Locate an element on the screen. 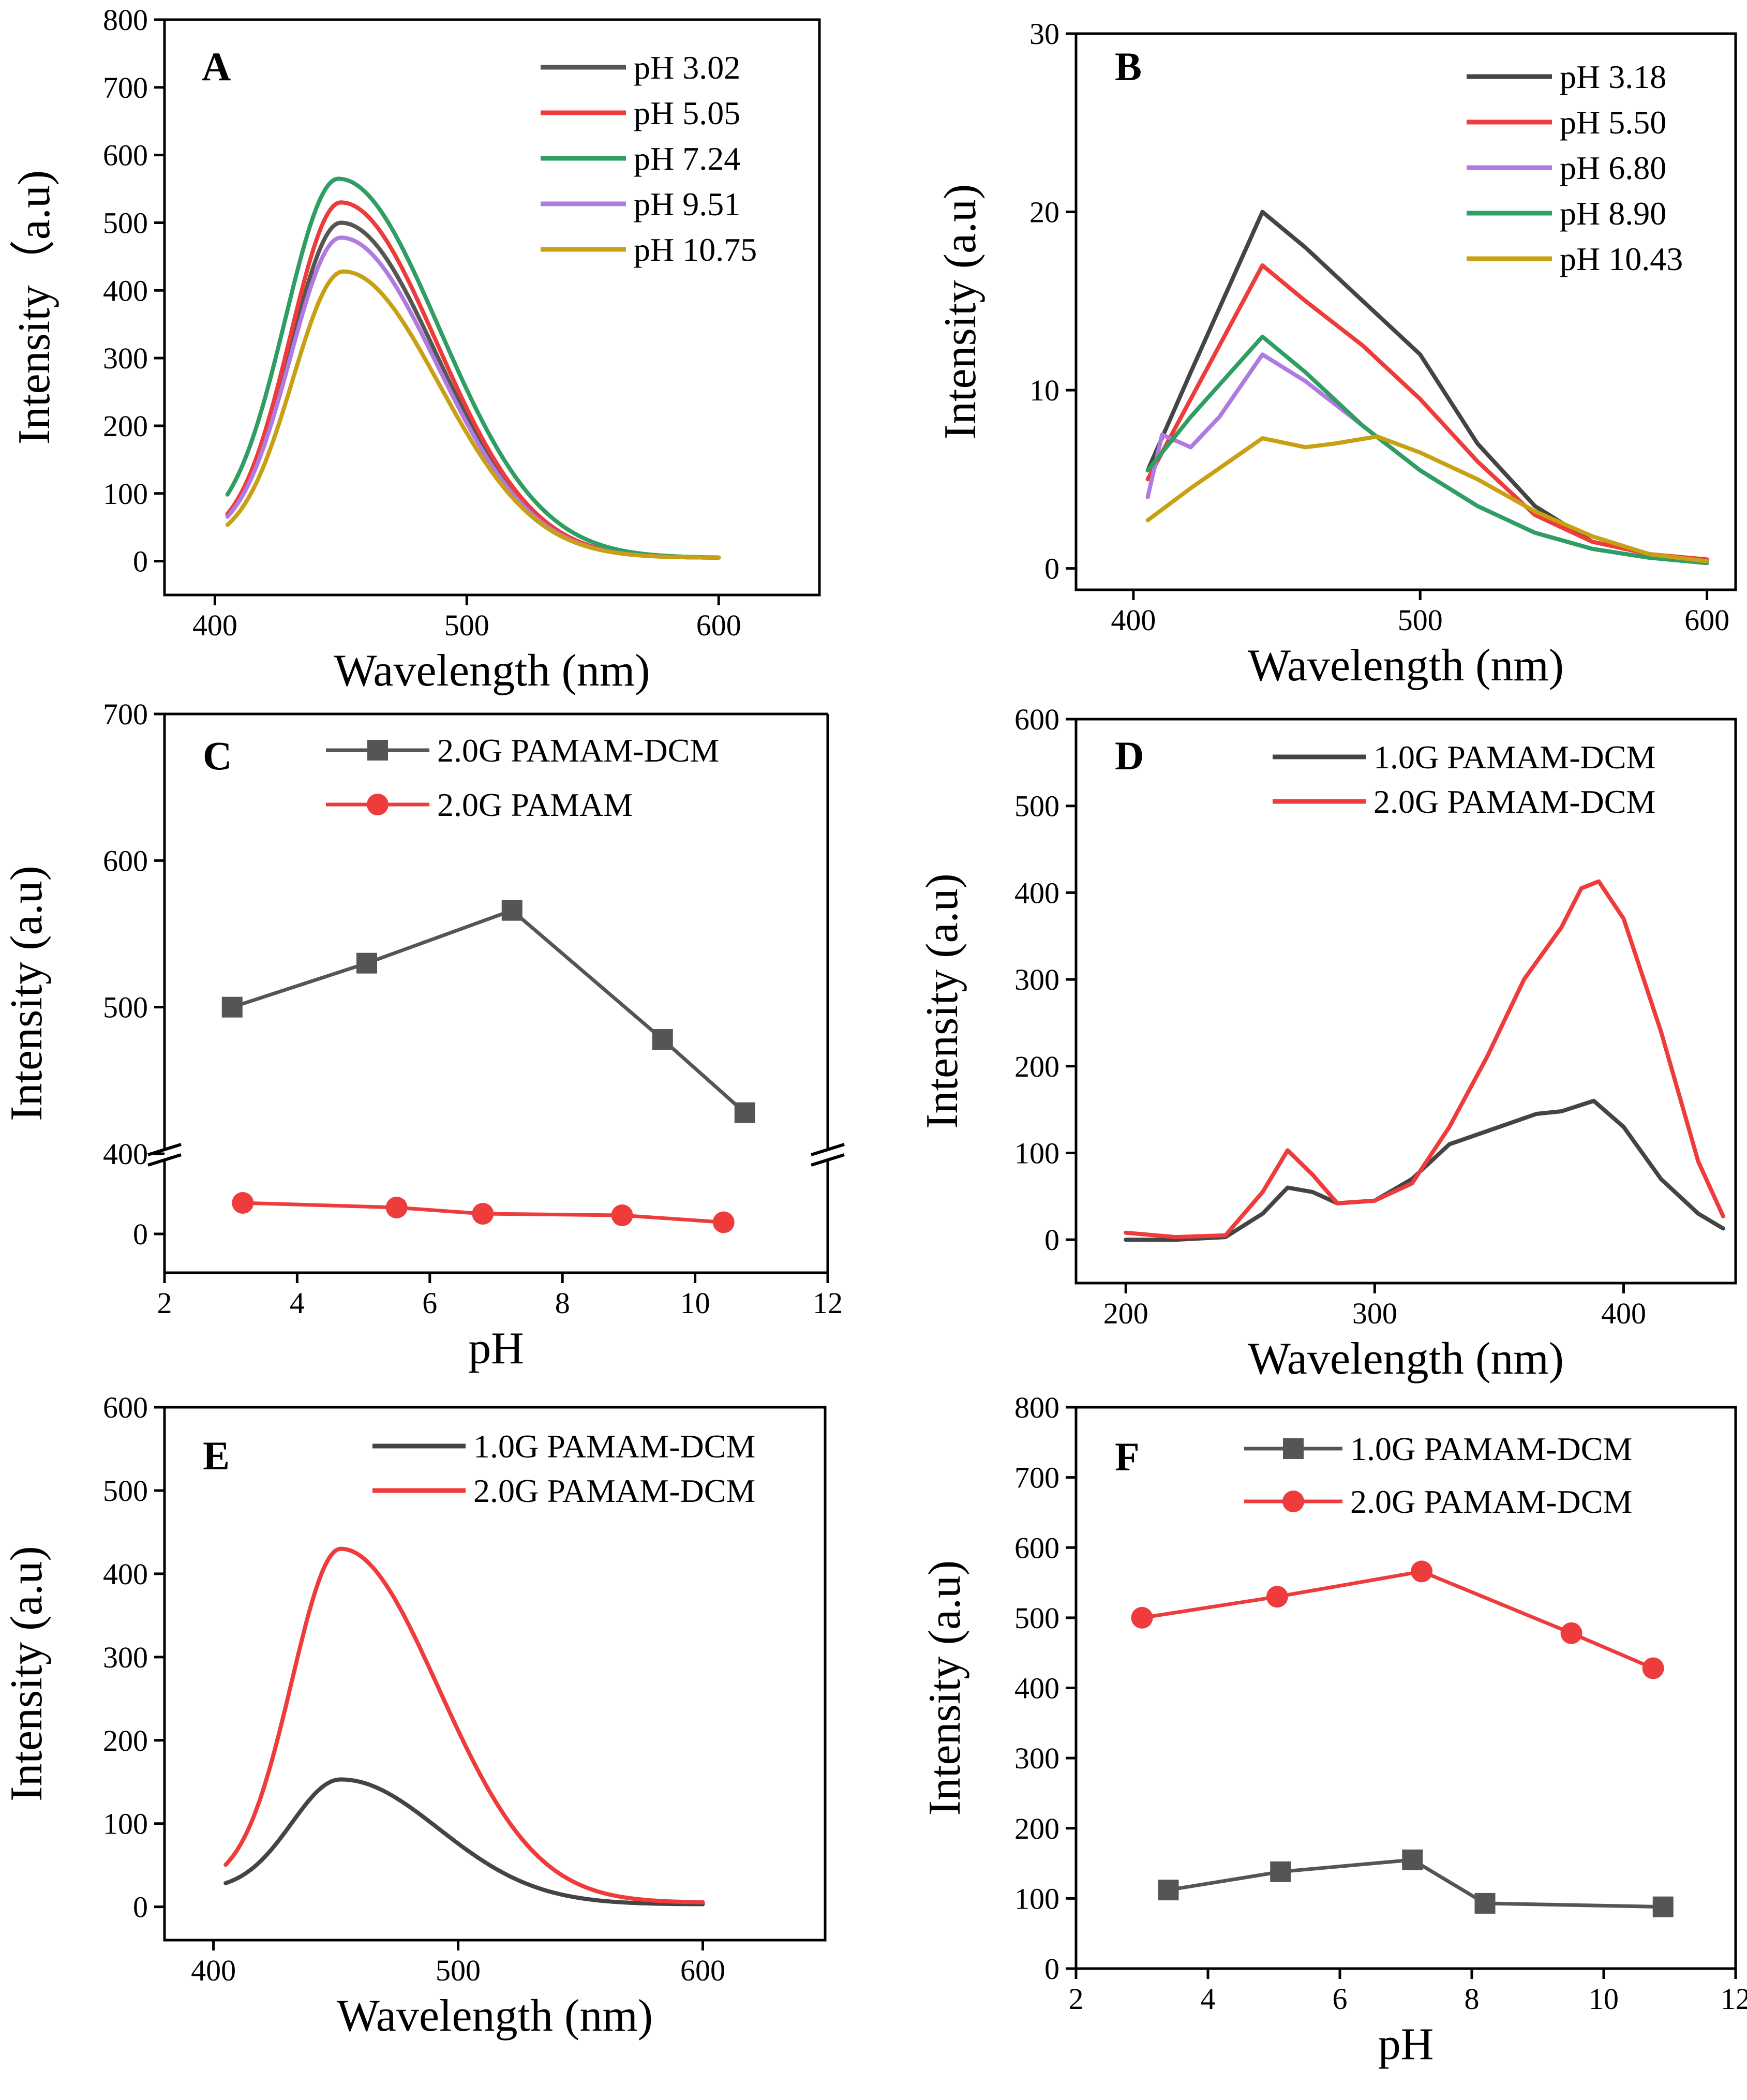 Image resolution: width=1747 pixels, height=2100 pixels. legend-label: pH 3.02 is located at coordinates (687, 67).